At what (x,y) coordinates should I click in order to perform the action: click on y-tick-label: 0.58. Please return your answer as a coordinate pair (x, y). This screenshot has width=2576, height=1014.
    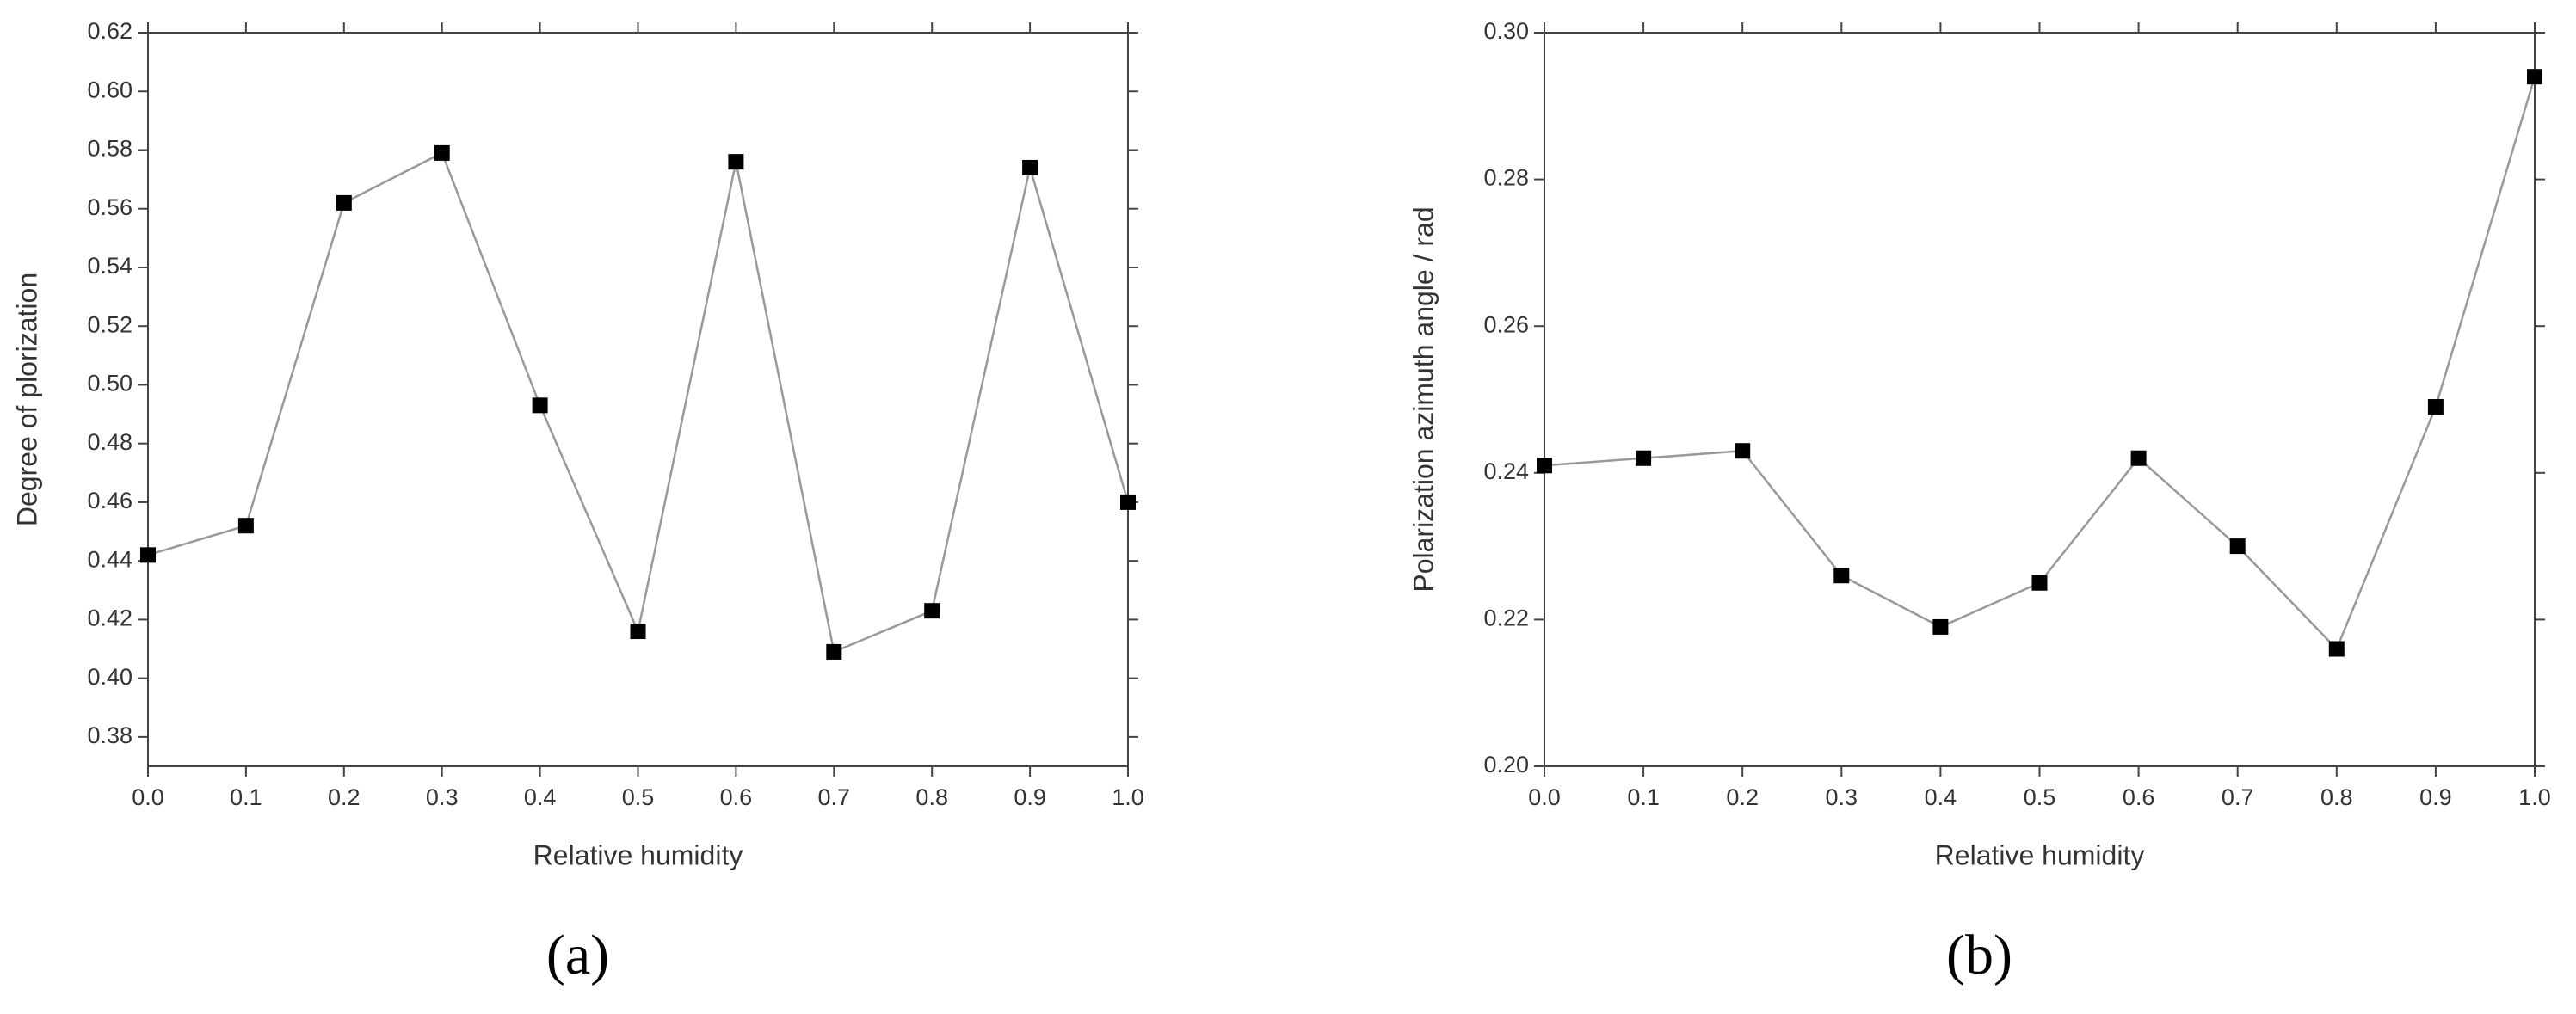
    Looking at the image, I should click on (110, 149).